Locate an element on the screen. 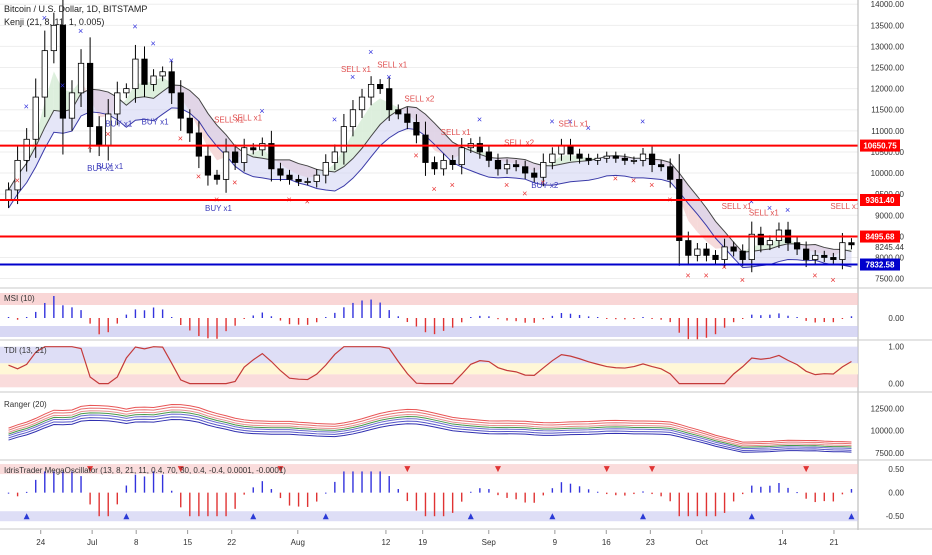  ma-cloud-segment is located at coordinates (566, 160).